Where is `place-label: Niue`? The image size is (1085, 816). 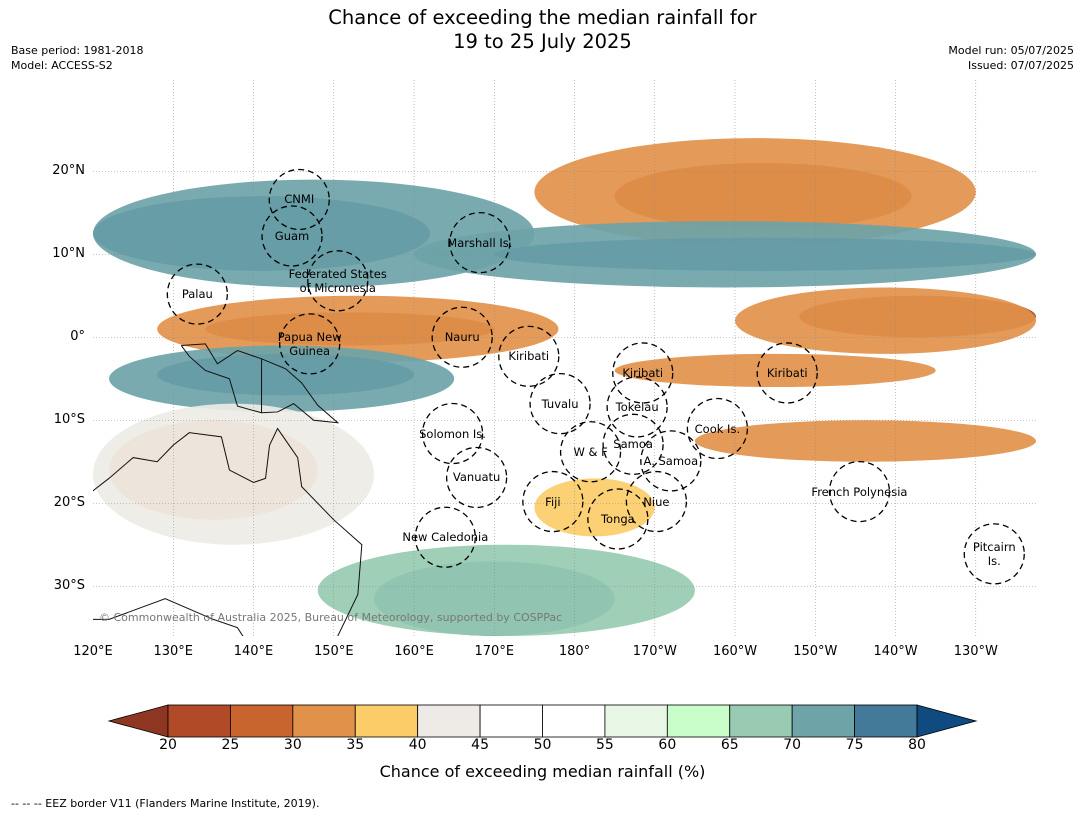 place-label: Niue is located at coordinates (656, 501).